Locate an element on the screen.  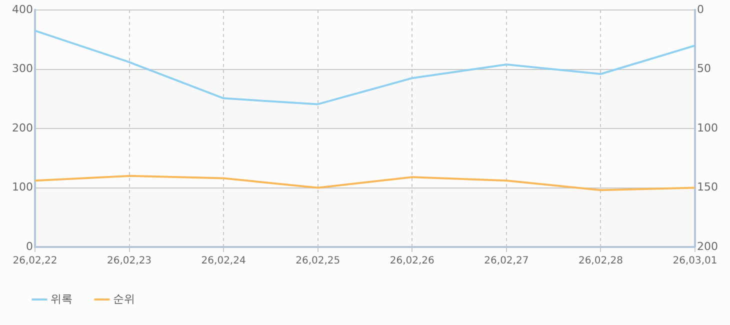
y-tick-label: 400 is located at coordinates (22, 9).